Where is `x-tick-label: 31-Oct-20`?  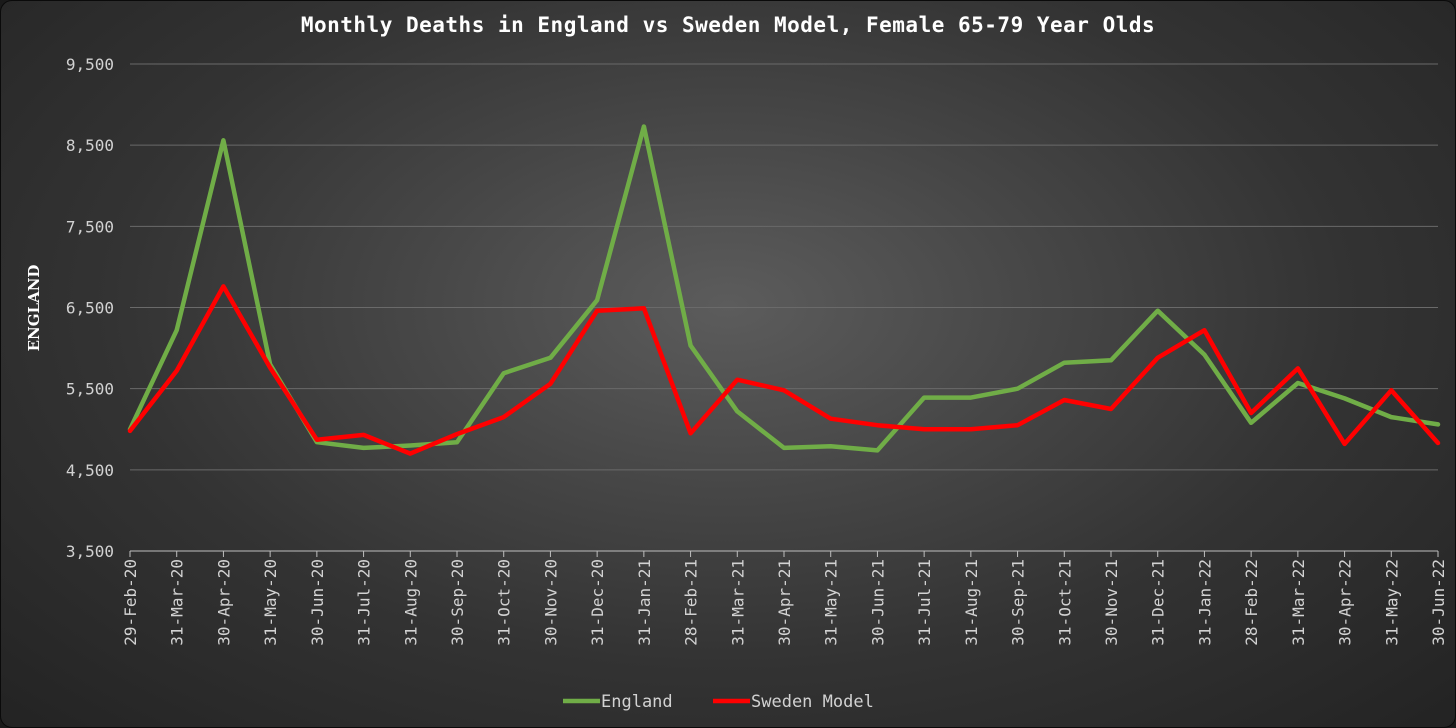
x-tick-label: 31-Oct-20 is located at coordinates (504, 602).